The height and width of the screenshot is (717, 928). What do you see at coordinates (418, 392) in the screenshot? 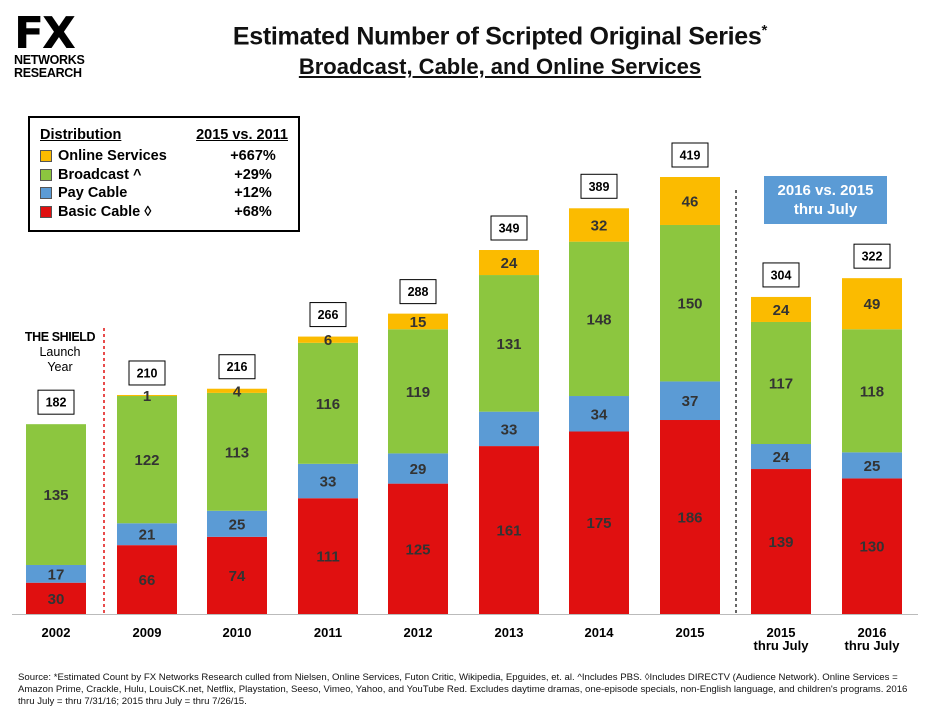
I see `bar-label-broadcast-2012: 119` at bounding box center [418, 392].